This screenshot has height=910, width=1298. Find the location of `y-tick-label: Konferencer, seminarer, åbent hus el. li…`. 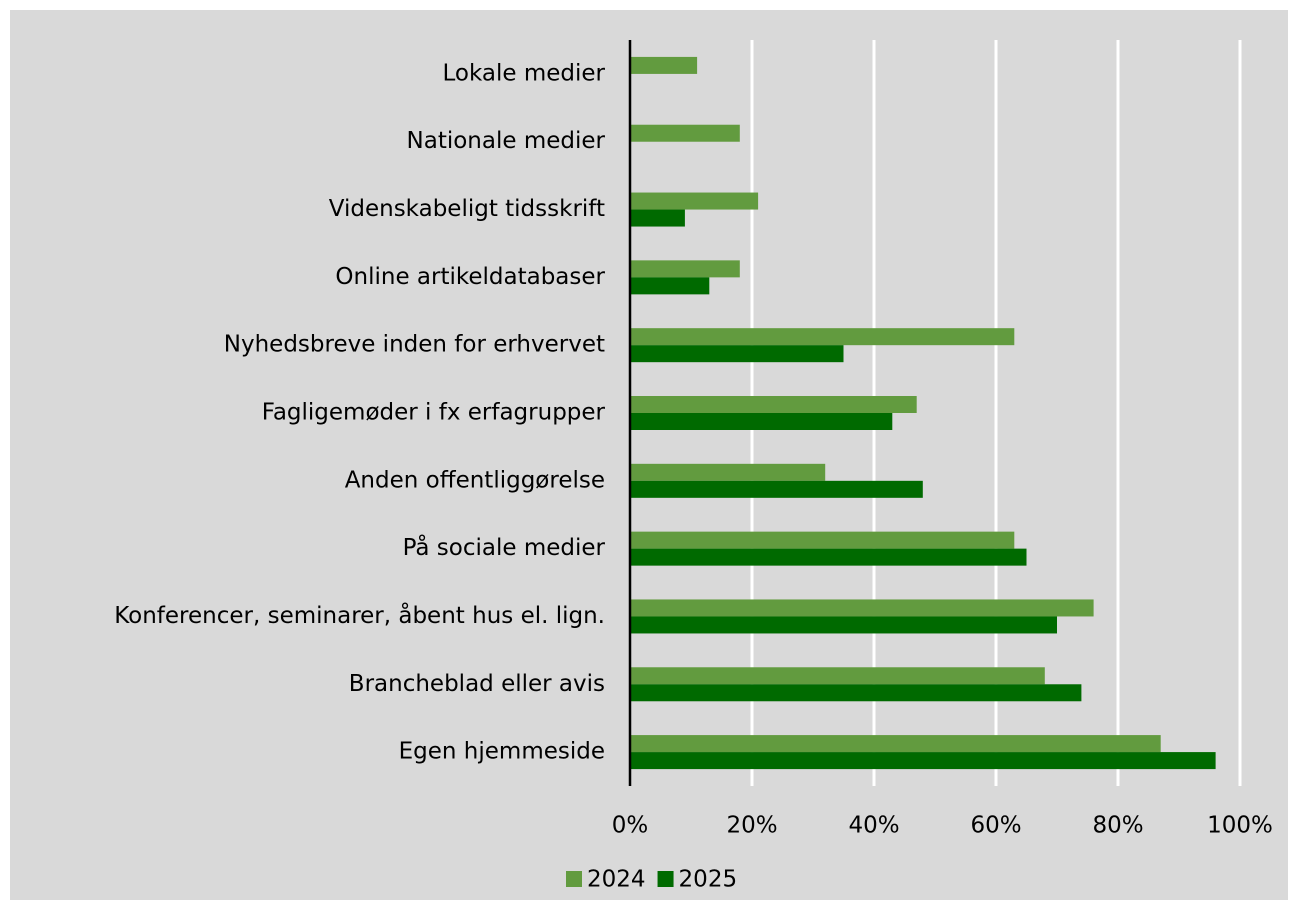

y-tick-label: Konferencer, seminarer, åbent hus el. li… is located at coordinates (359, 615).